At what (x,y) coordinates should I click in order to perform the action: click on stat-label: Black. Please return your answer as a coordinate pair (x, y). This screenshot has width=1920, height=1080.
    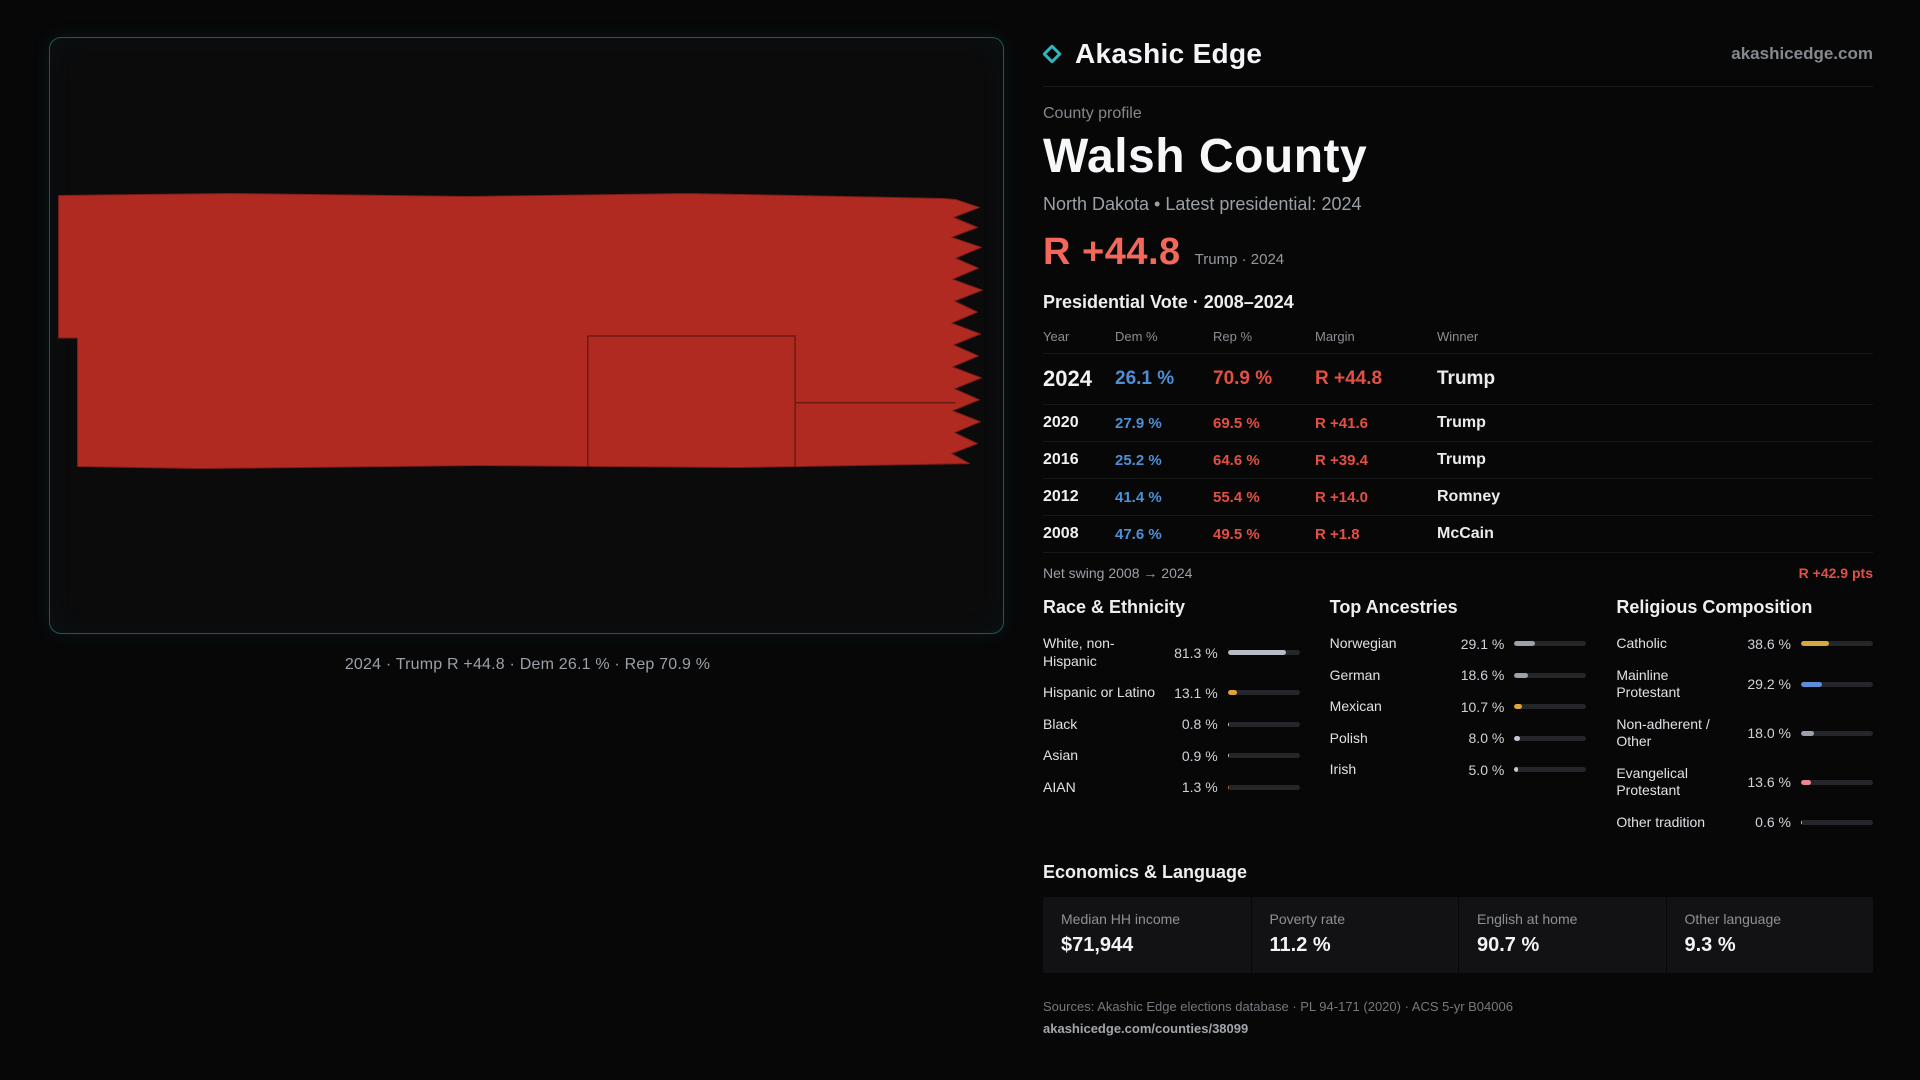
    Looking at the image, I should click on (1060, 723).